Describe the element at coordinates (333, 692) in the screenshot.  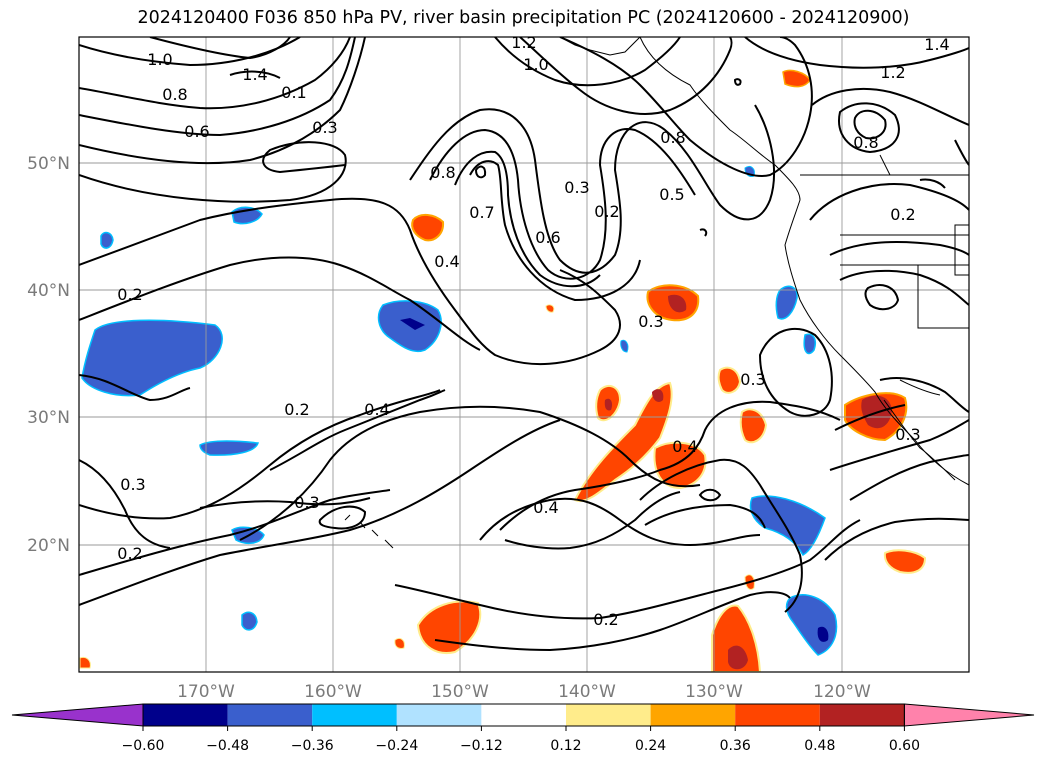
I see `lon-label: 160°W` at that location.